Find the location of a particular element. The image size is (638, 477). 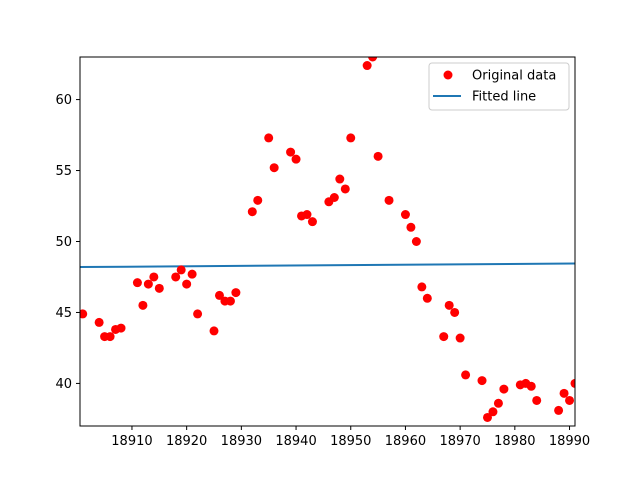

fitted-line is located at coordinates (327, 265).